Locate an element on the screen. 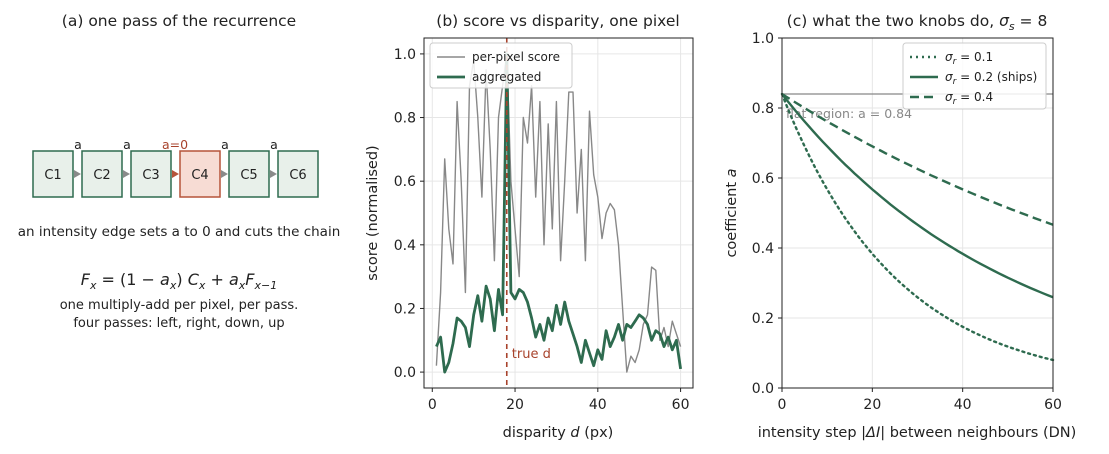  flat-region-label: flat region: a = 0.84 is located at coordinates (849, 113).